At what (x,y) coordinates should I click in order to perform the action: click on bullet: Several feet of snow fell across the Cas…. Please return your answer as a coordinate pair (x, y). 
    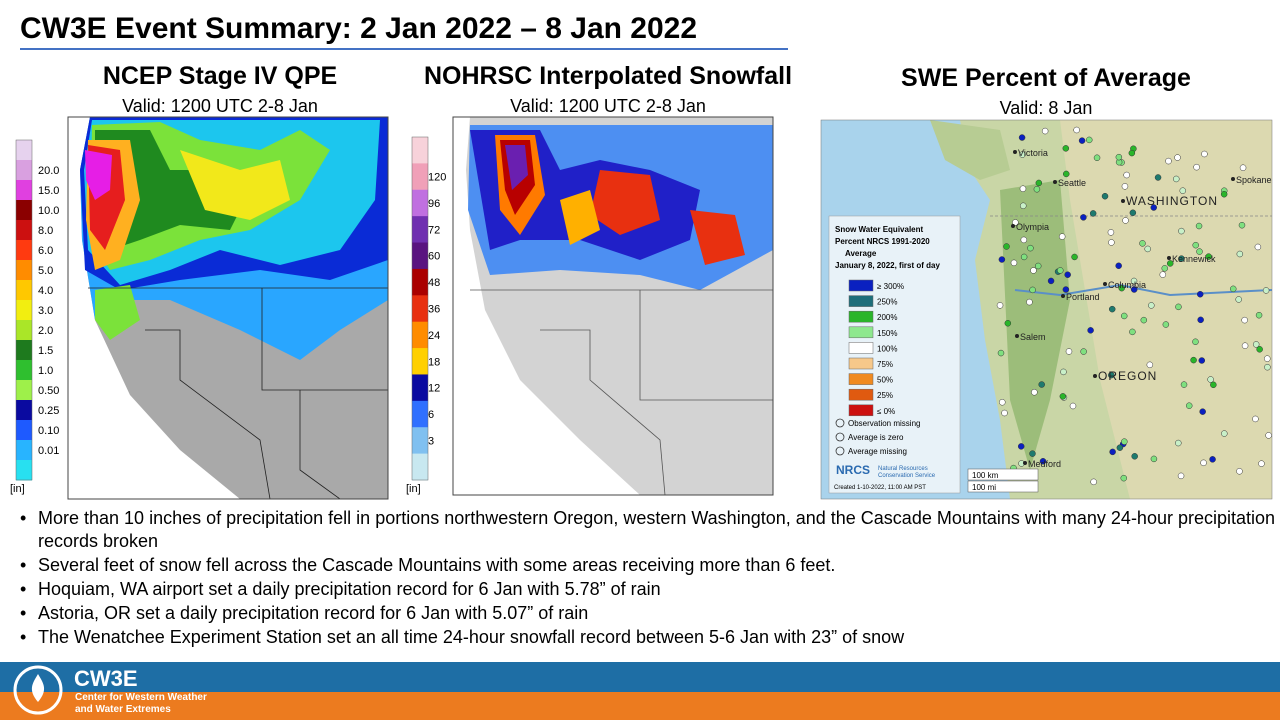
    Looking at the image, I should click on (649, 565).